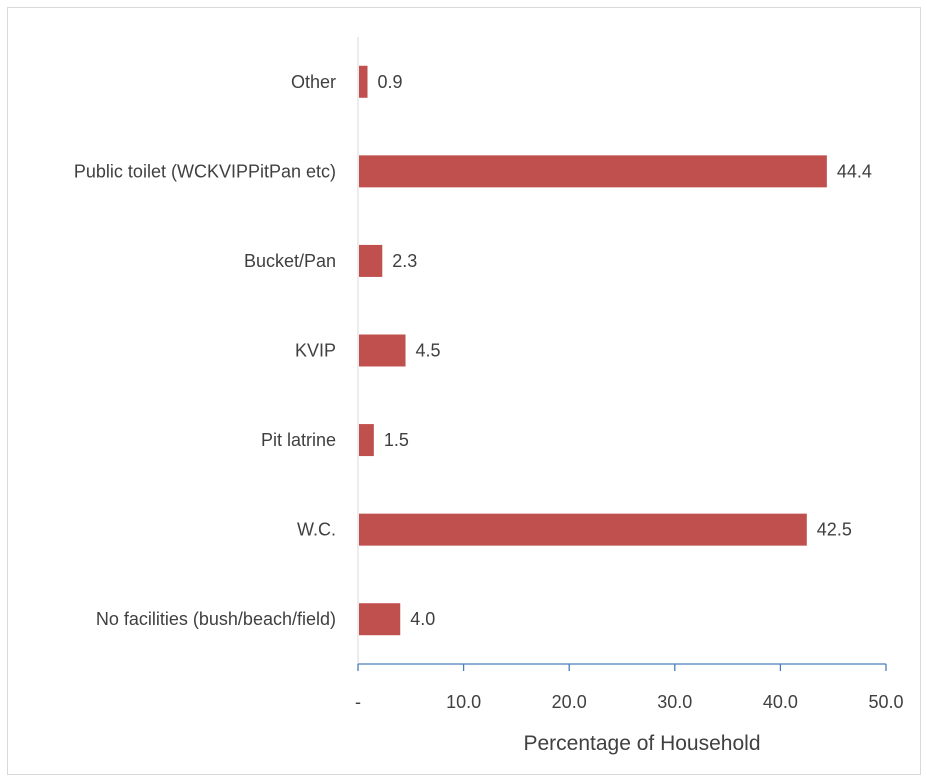  Describe the element at coordinates (205, 171) in the screenshot. I see `category-label: Public toilet (WCKVIPPitPan etc)` at that location.